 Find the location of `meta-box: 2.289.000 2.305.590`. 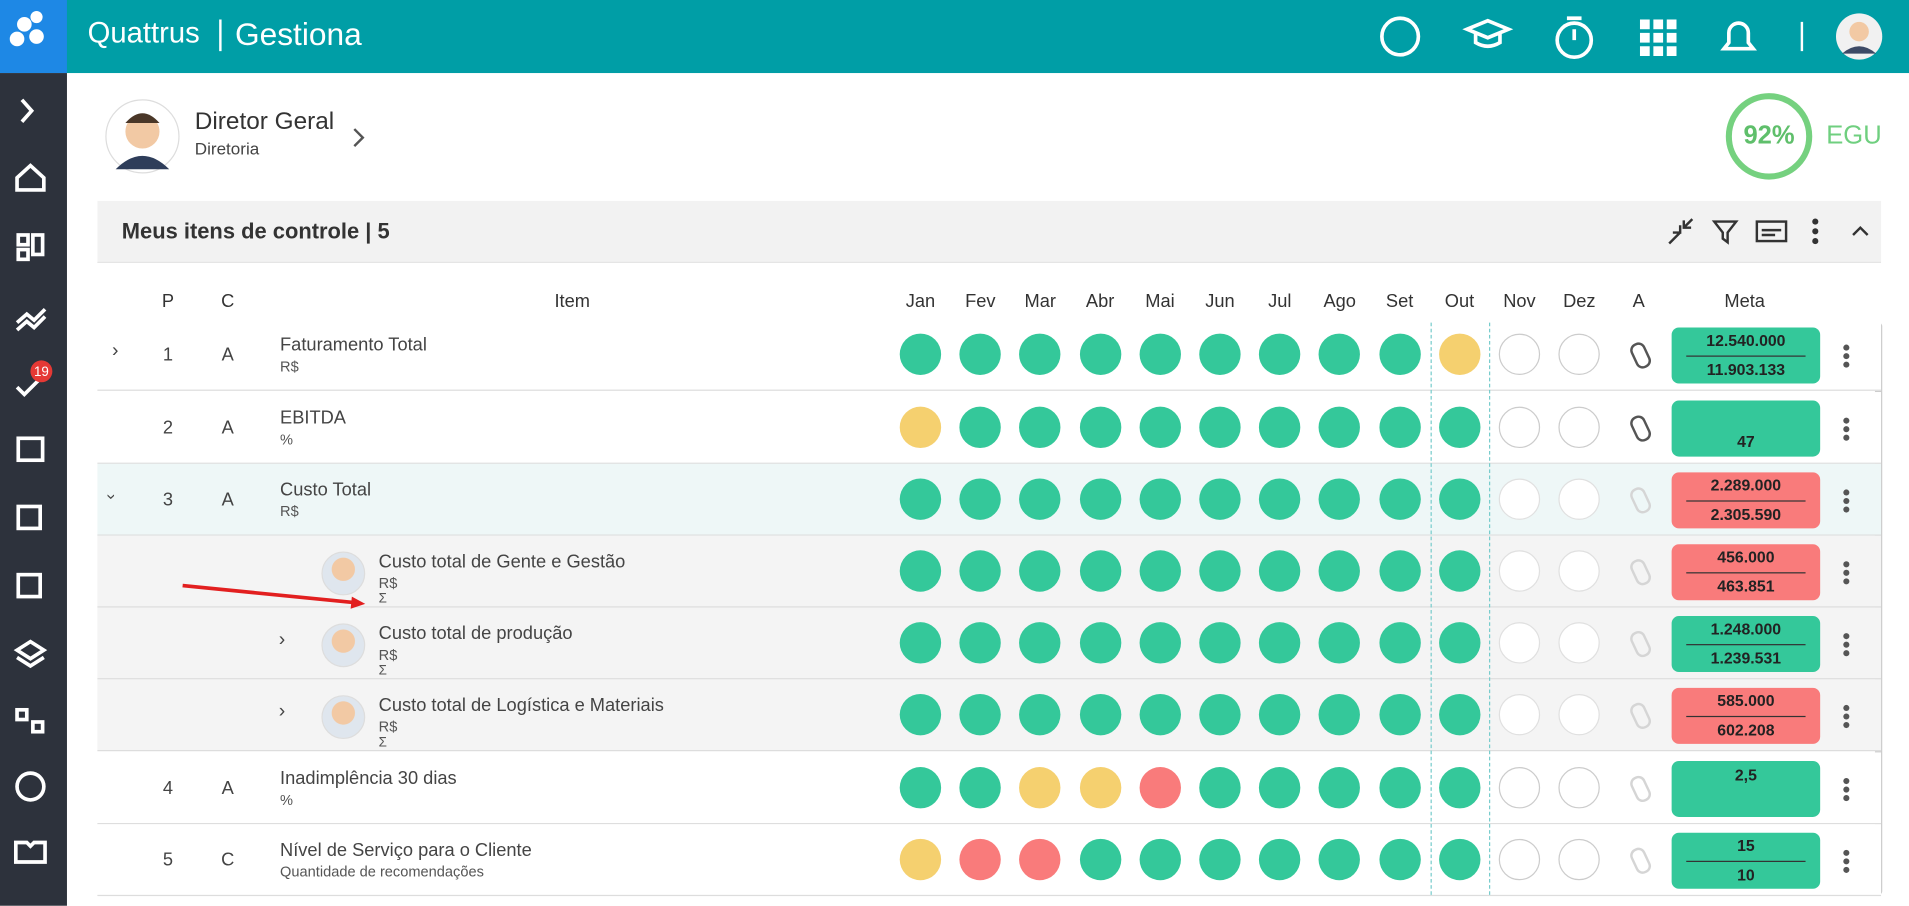

meta-box: 2.289.000 2.305.590 is located at coordinates (1746, 500).